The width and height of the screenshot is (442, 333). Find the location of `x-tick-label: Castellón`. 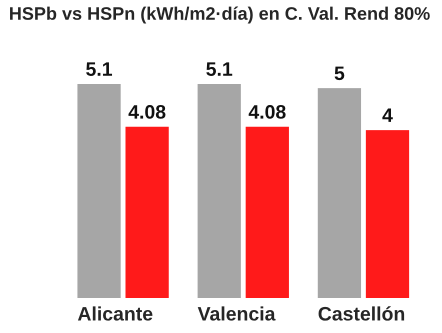

x-tick-label: Castellón is located at coordinates (361, 313).